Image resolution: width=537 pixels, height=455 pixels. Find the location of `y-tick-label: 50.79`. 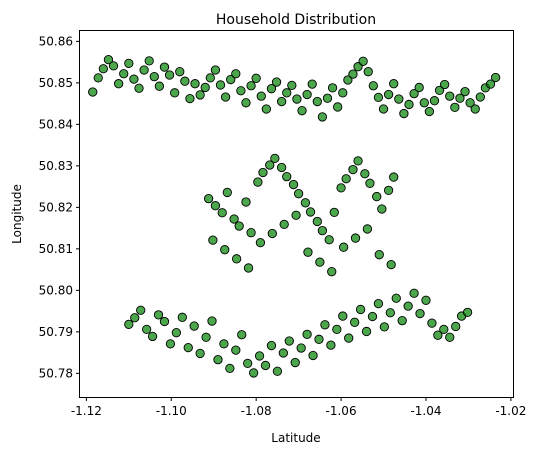

y-tick-label: 50.79 is located at coordinates (56, 332).